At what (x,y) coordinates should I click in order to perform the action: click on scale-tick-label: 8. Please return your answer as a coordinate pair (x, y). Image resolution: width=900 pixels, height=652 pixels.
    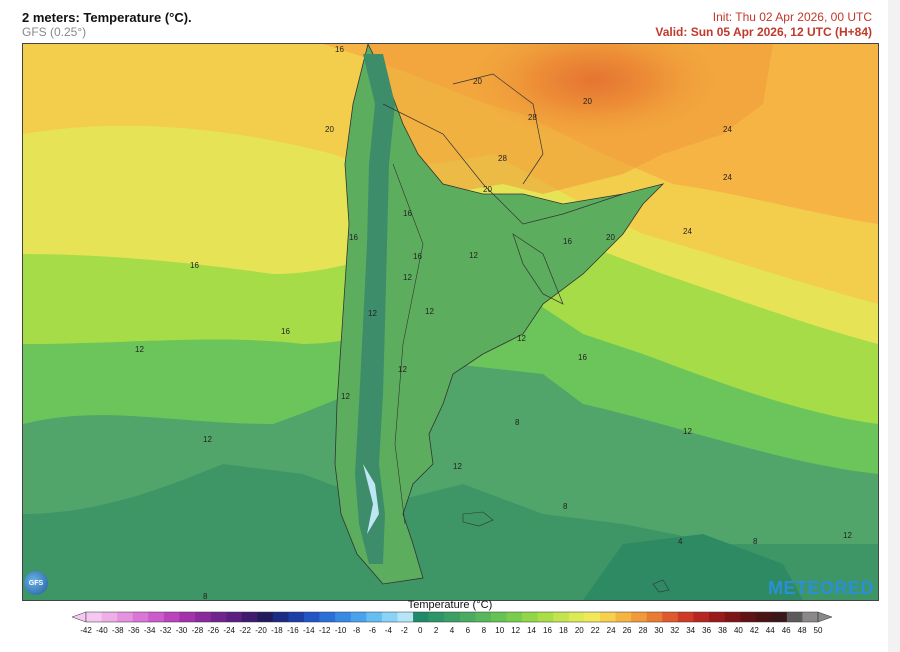
    Looking at the image, I should click on (484, 630).